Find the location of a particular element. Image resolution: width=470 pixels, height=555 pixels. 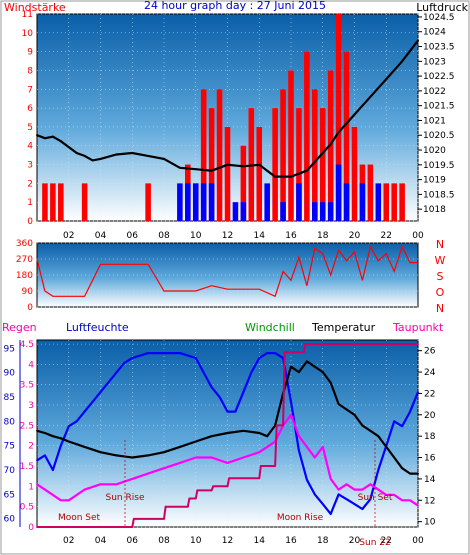

panel3-rain-tick-label: 2.5 is located at coordinates (27, 426).